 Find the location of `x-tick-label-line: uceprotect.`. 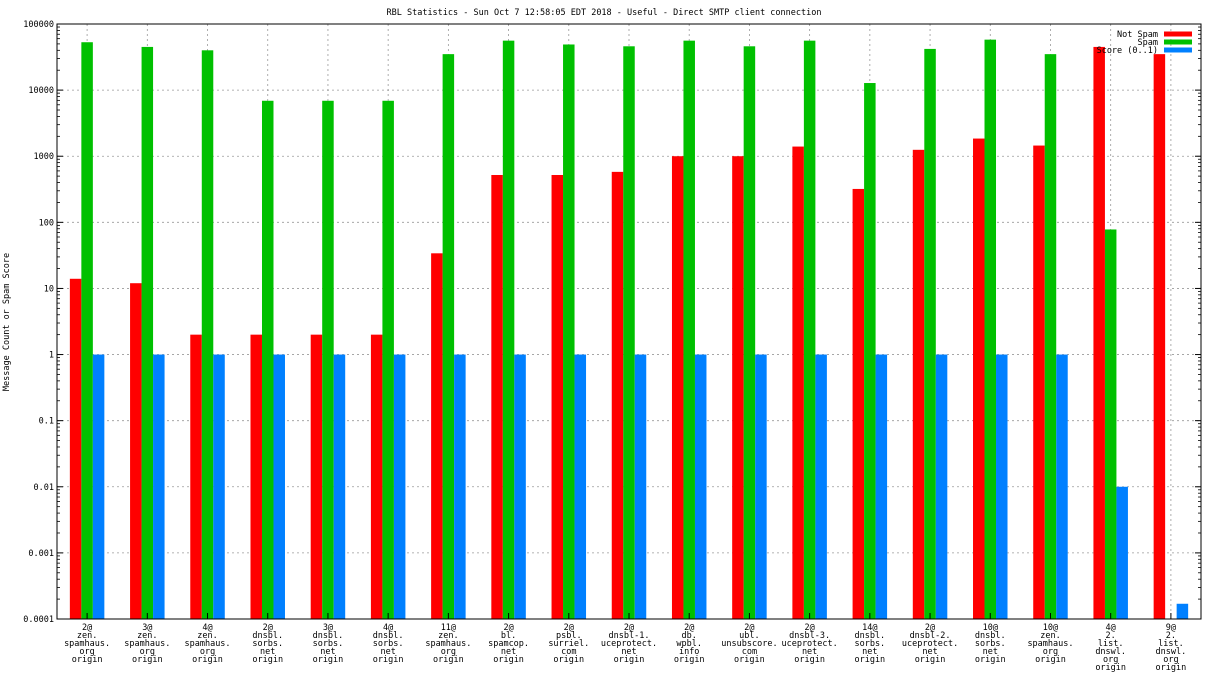

x-tick-label-line: uceprotect. is located at coordinates (629, 644).